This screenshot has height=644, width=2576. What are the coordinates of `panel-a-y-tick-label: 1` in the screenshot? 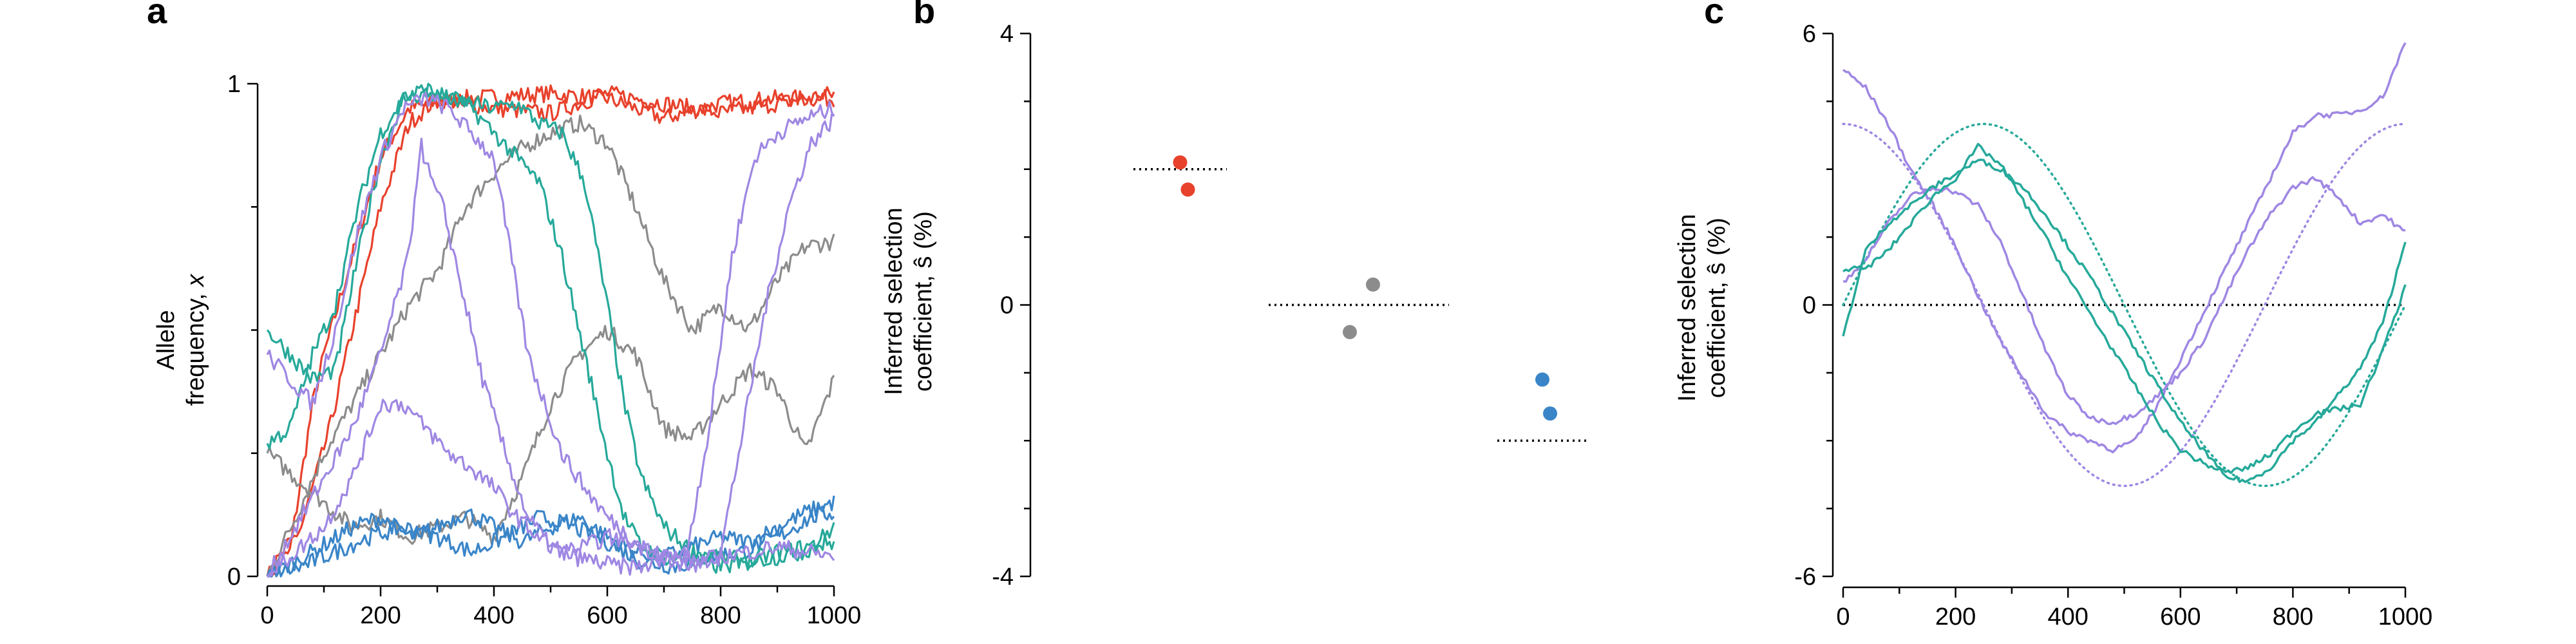 It's located at (234, 84).